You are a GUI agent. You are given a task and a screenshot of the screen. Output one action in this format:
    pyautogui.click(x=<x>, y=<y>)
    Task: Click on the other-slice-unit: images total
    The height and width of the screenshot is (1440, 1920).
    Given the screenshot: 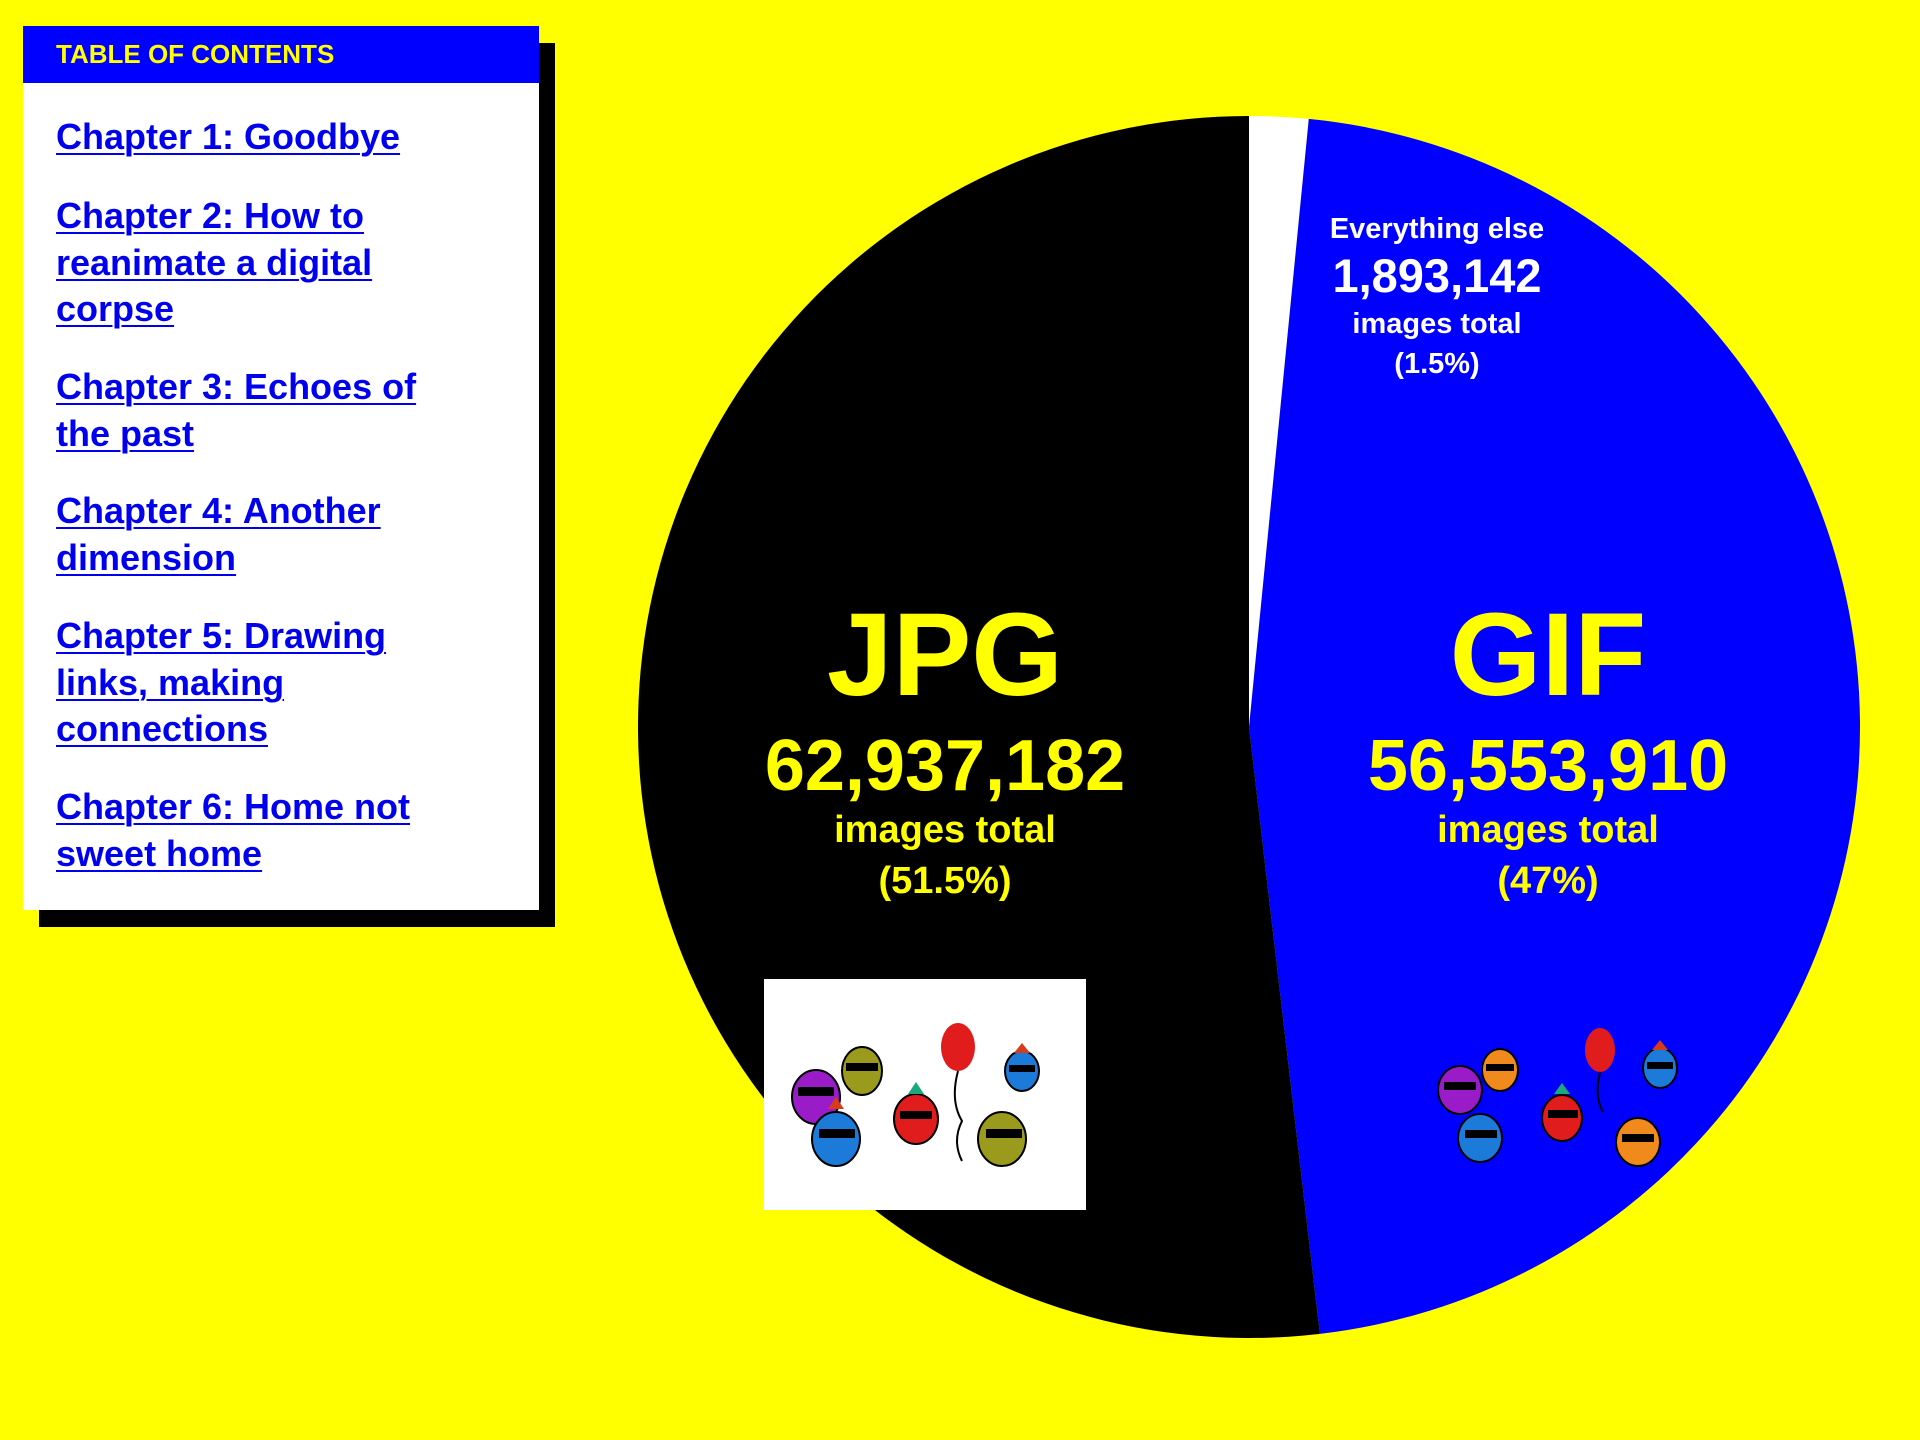 What is the action you would take?
    pyautogui.click(x=1436, y=324)
    